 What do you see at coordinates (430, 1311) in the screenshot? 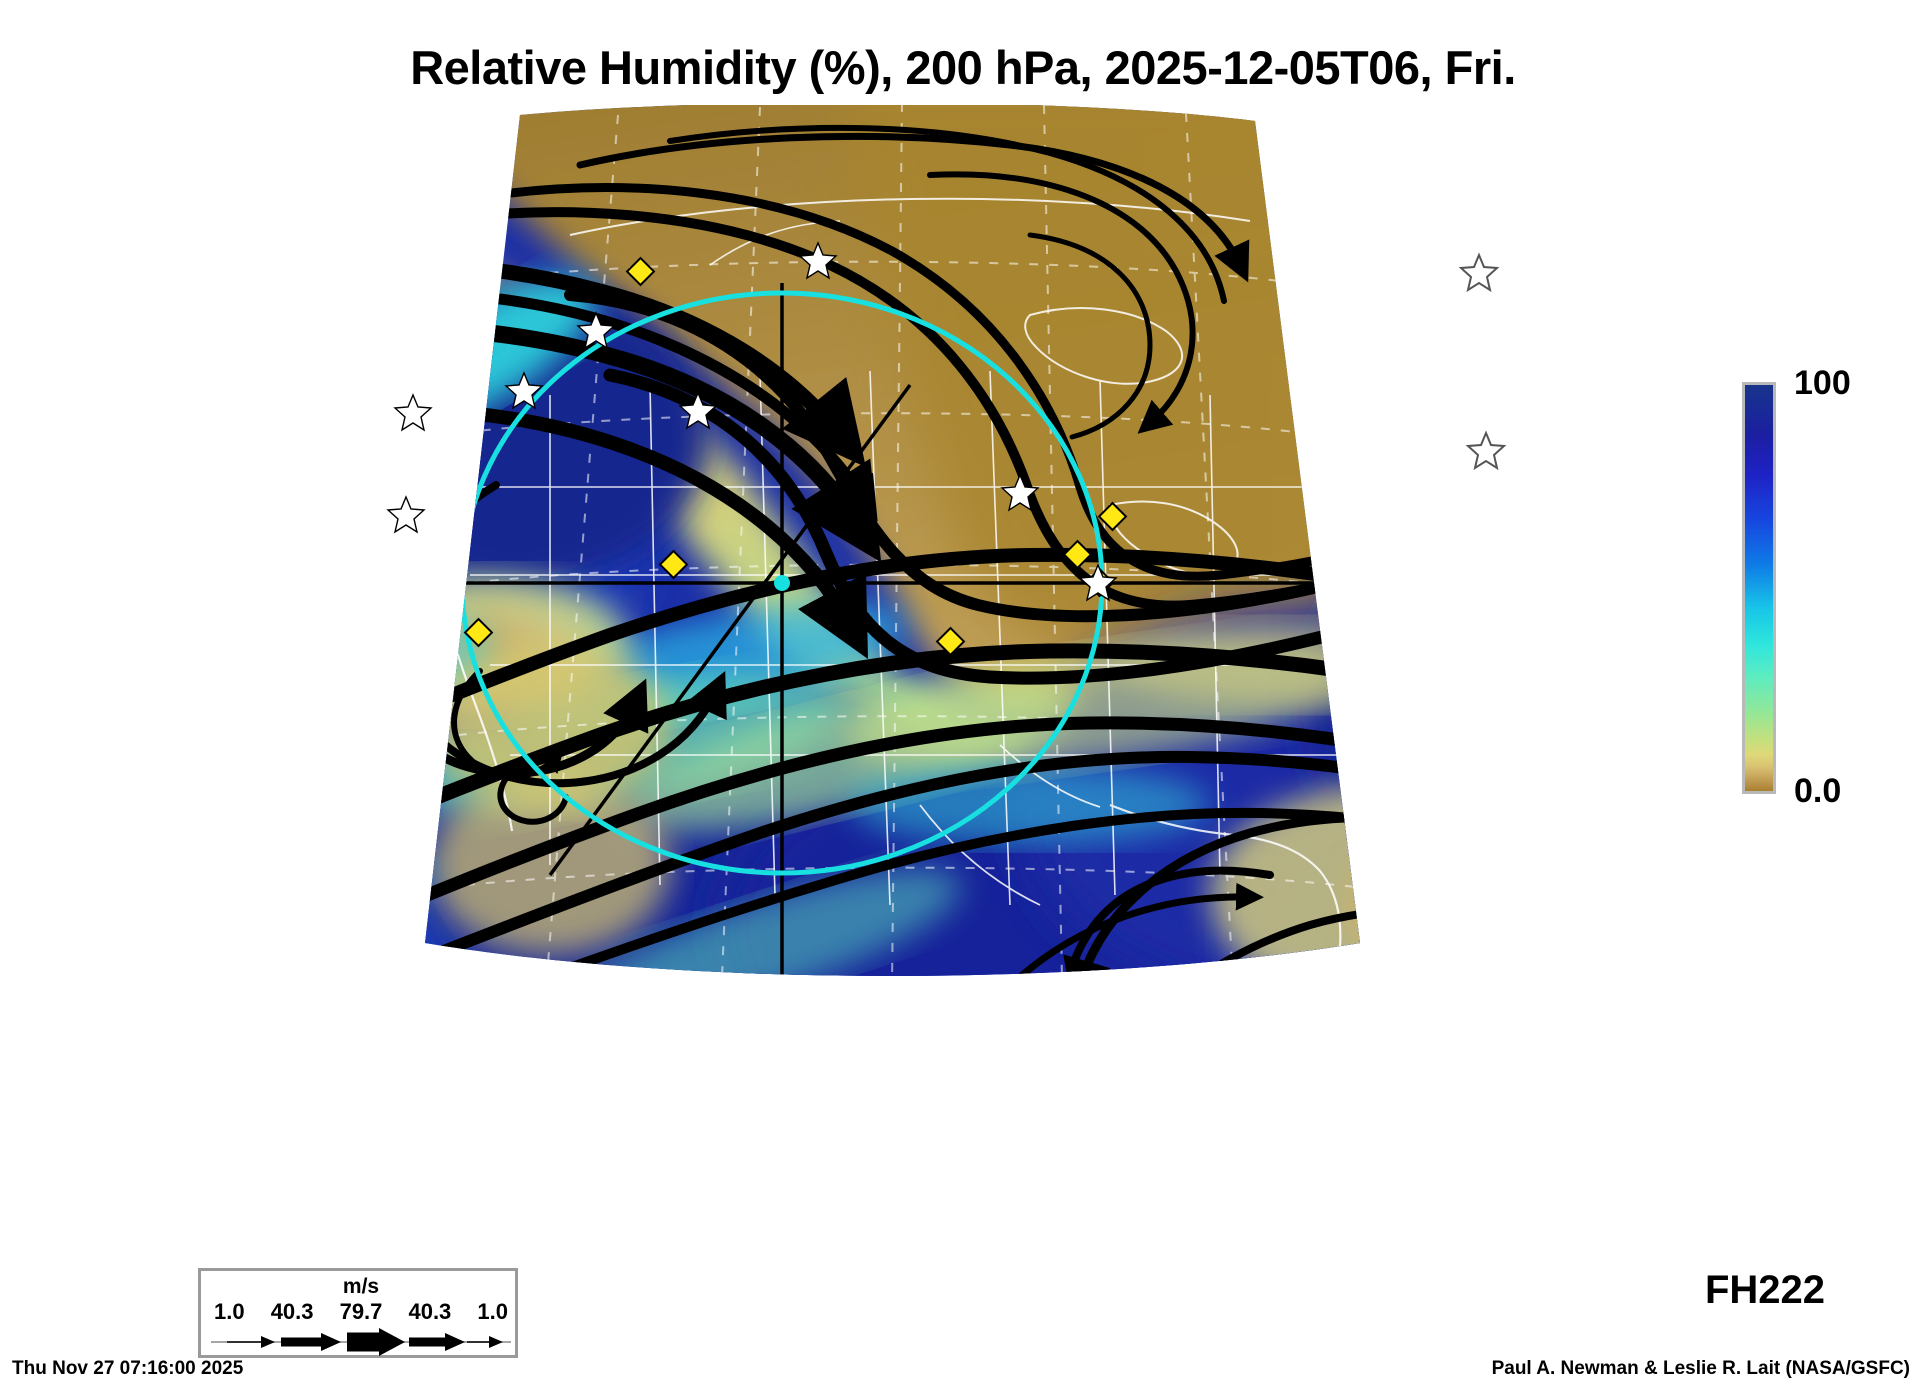
I see `wind-tick-3: 40.3` at bounding box center [430, 1311].